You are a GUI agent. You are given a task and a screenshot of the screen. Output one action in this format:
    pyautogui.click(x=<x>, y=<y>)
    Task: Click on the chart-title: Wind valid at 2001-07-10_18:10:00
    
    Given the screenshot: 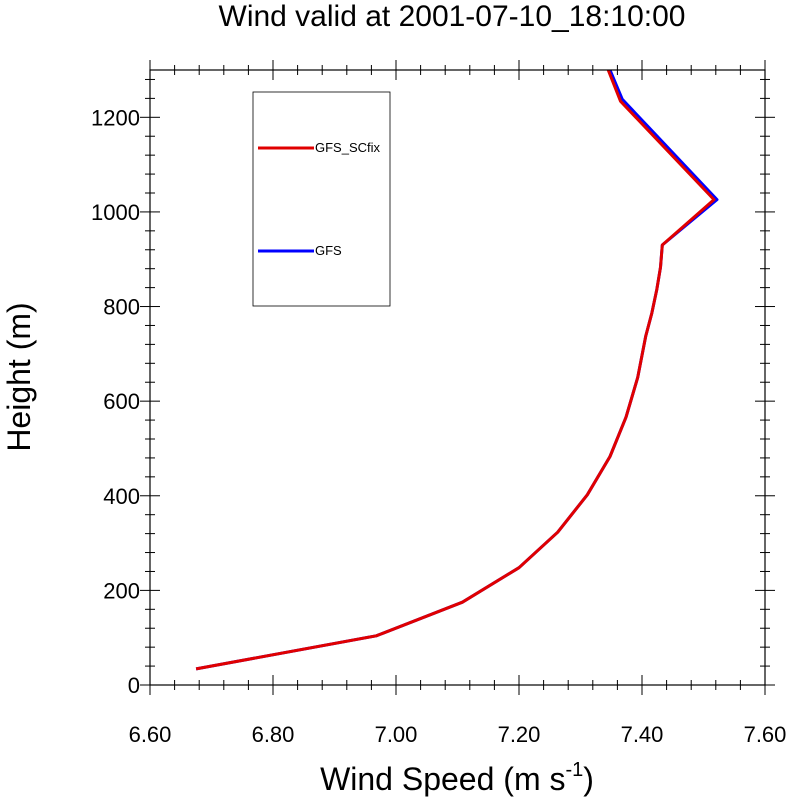 What is the action you would take?
    pyautogui.click(x=452, y=16)
    